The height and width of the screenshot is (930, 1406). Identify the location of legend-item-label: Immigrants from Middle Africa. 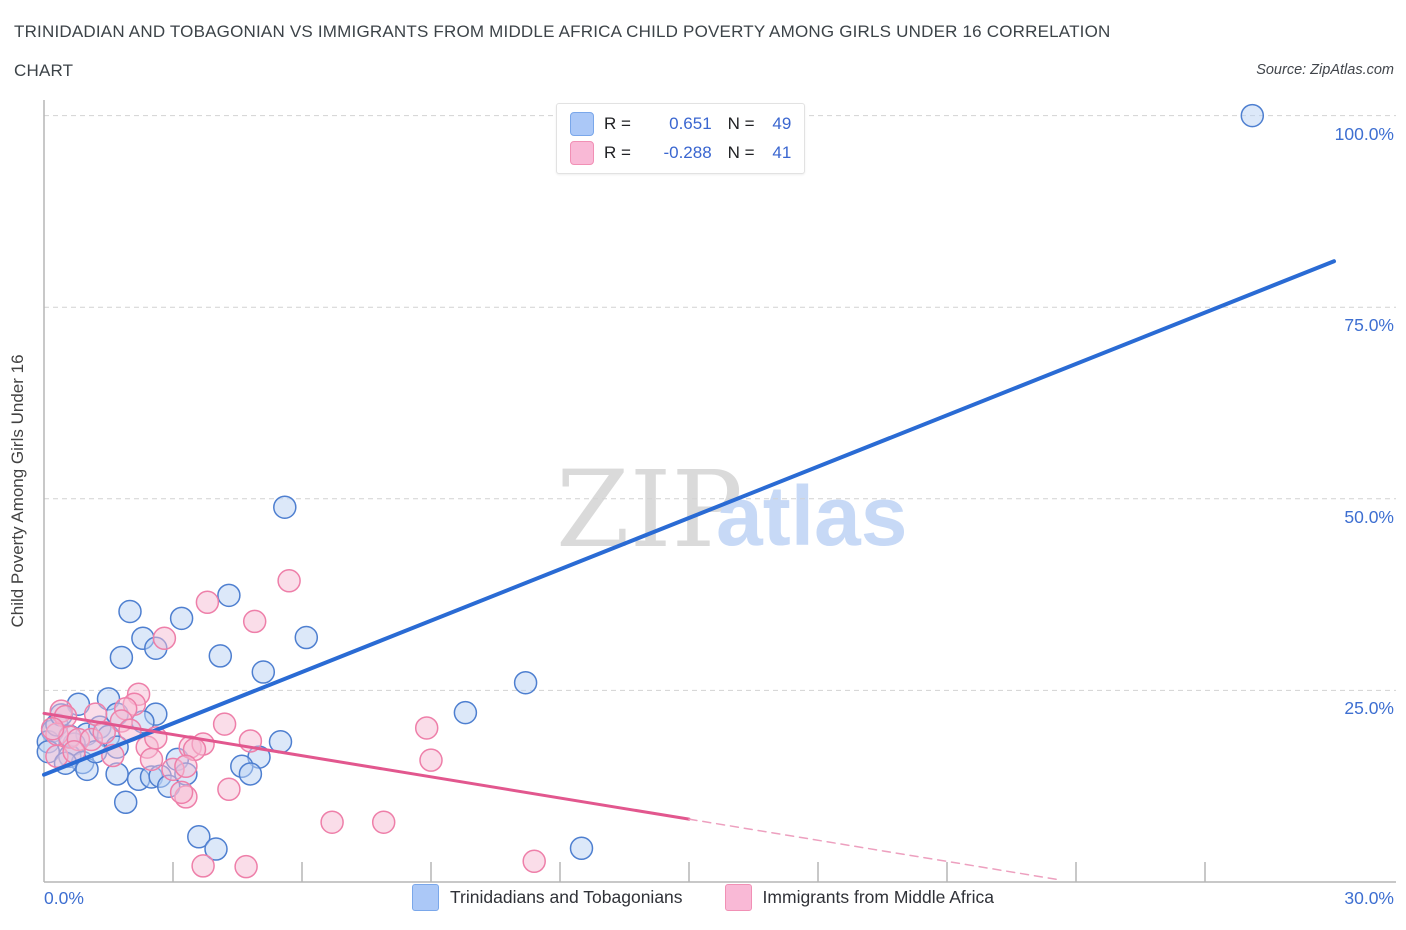
(878, 897).